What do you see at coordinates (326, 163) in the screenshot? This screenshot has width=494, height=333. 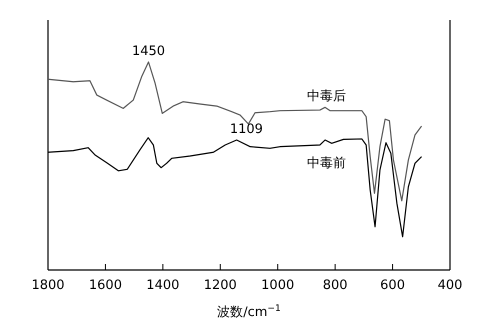 I see `series-label: 中毒前` at bounding box center [326, 163].